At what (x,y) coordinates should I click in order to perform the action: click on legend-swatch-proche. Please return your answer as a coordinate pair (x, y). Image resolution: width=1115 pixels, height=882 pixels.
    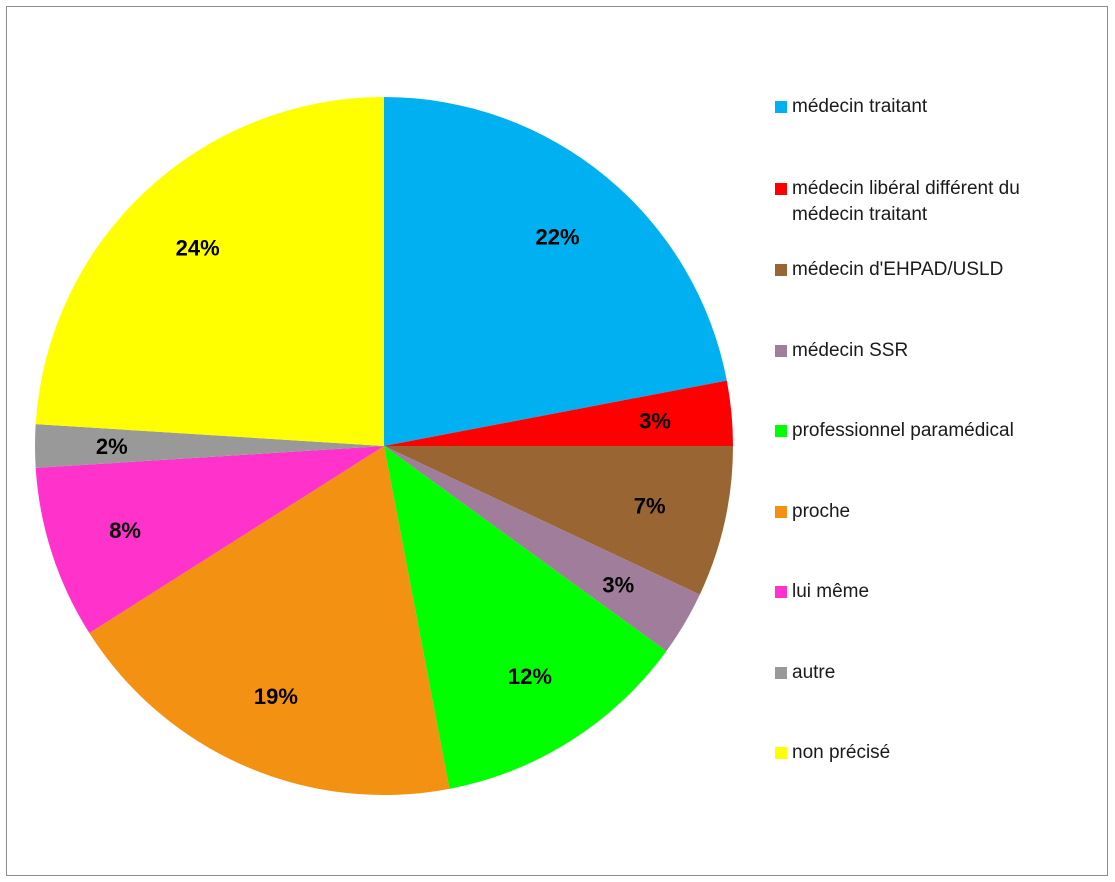
    Looking at the image, I should click on (781, 512).